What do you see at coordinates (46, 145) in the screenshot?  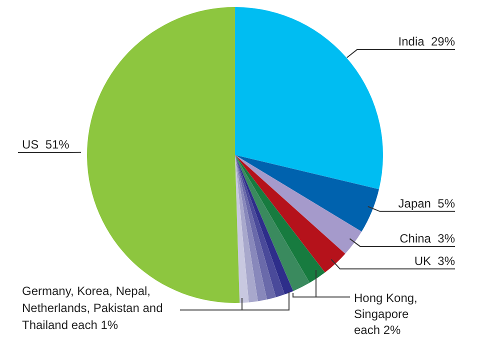 I see `slice-label: US 51%` at bounding box center [46, 145].